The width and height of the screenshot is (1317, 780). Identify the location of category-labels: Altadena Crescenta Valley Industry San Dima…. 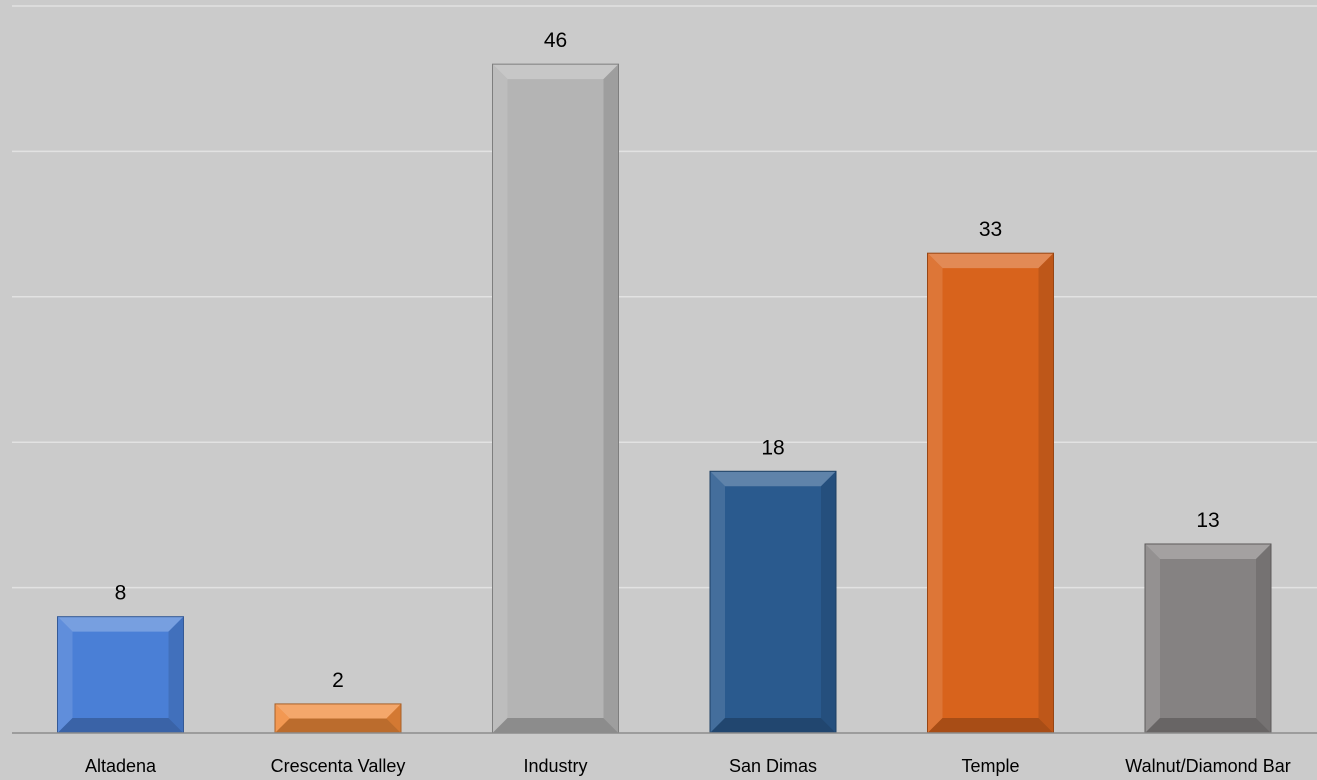
(688, 766).